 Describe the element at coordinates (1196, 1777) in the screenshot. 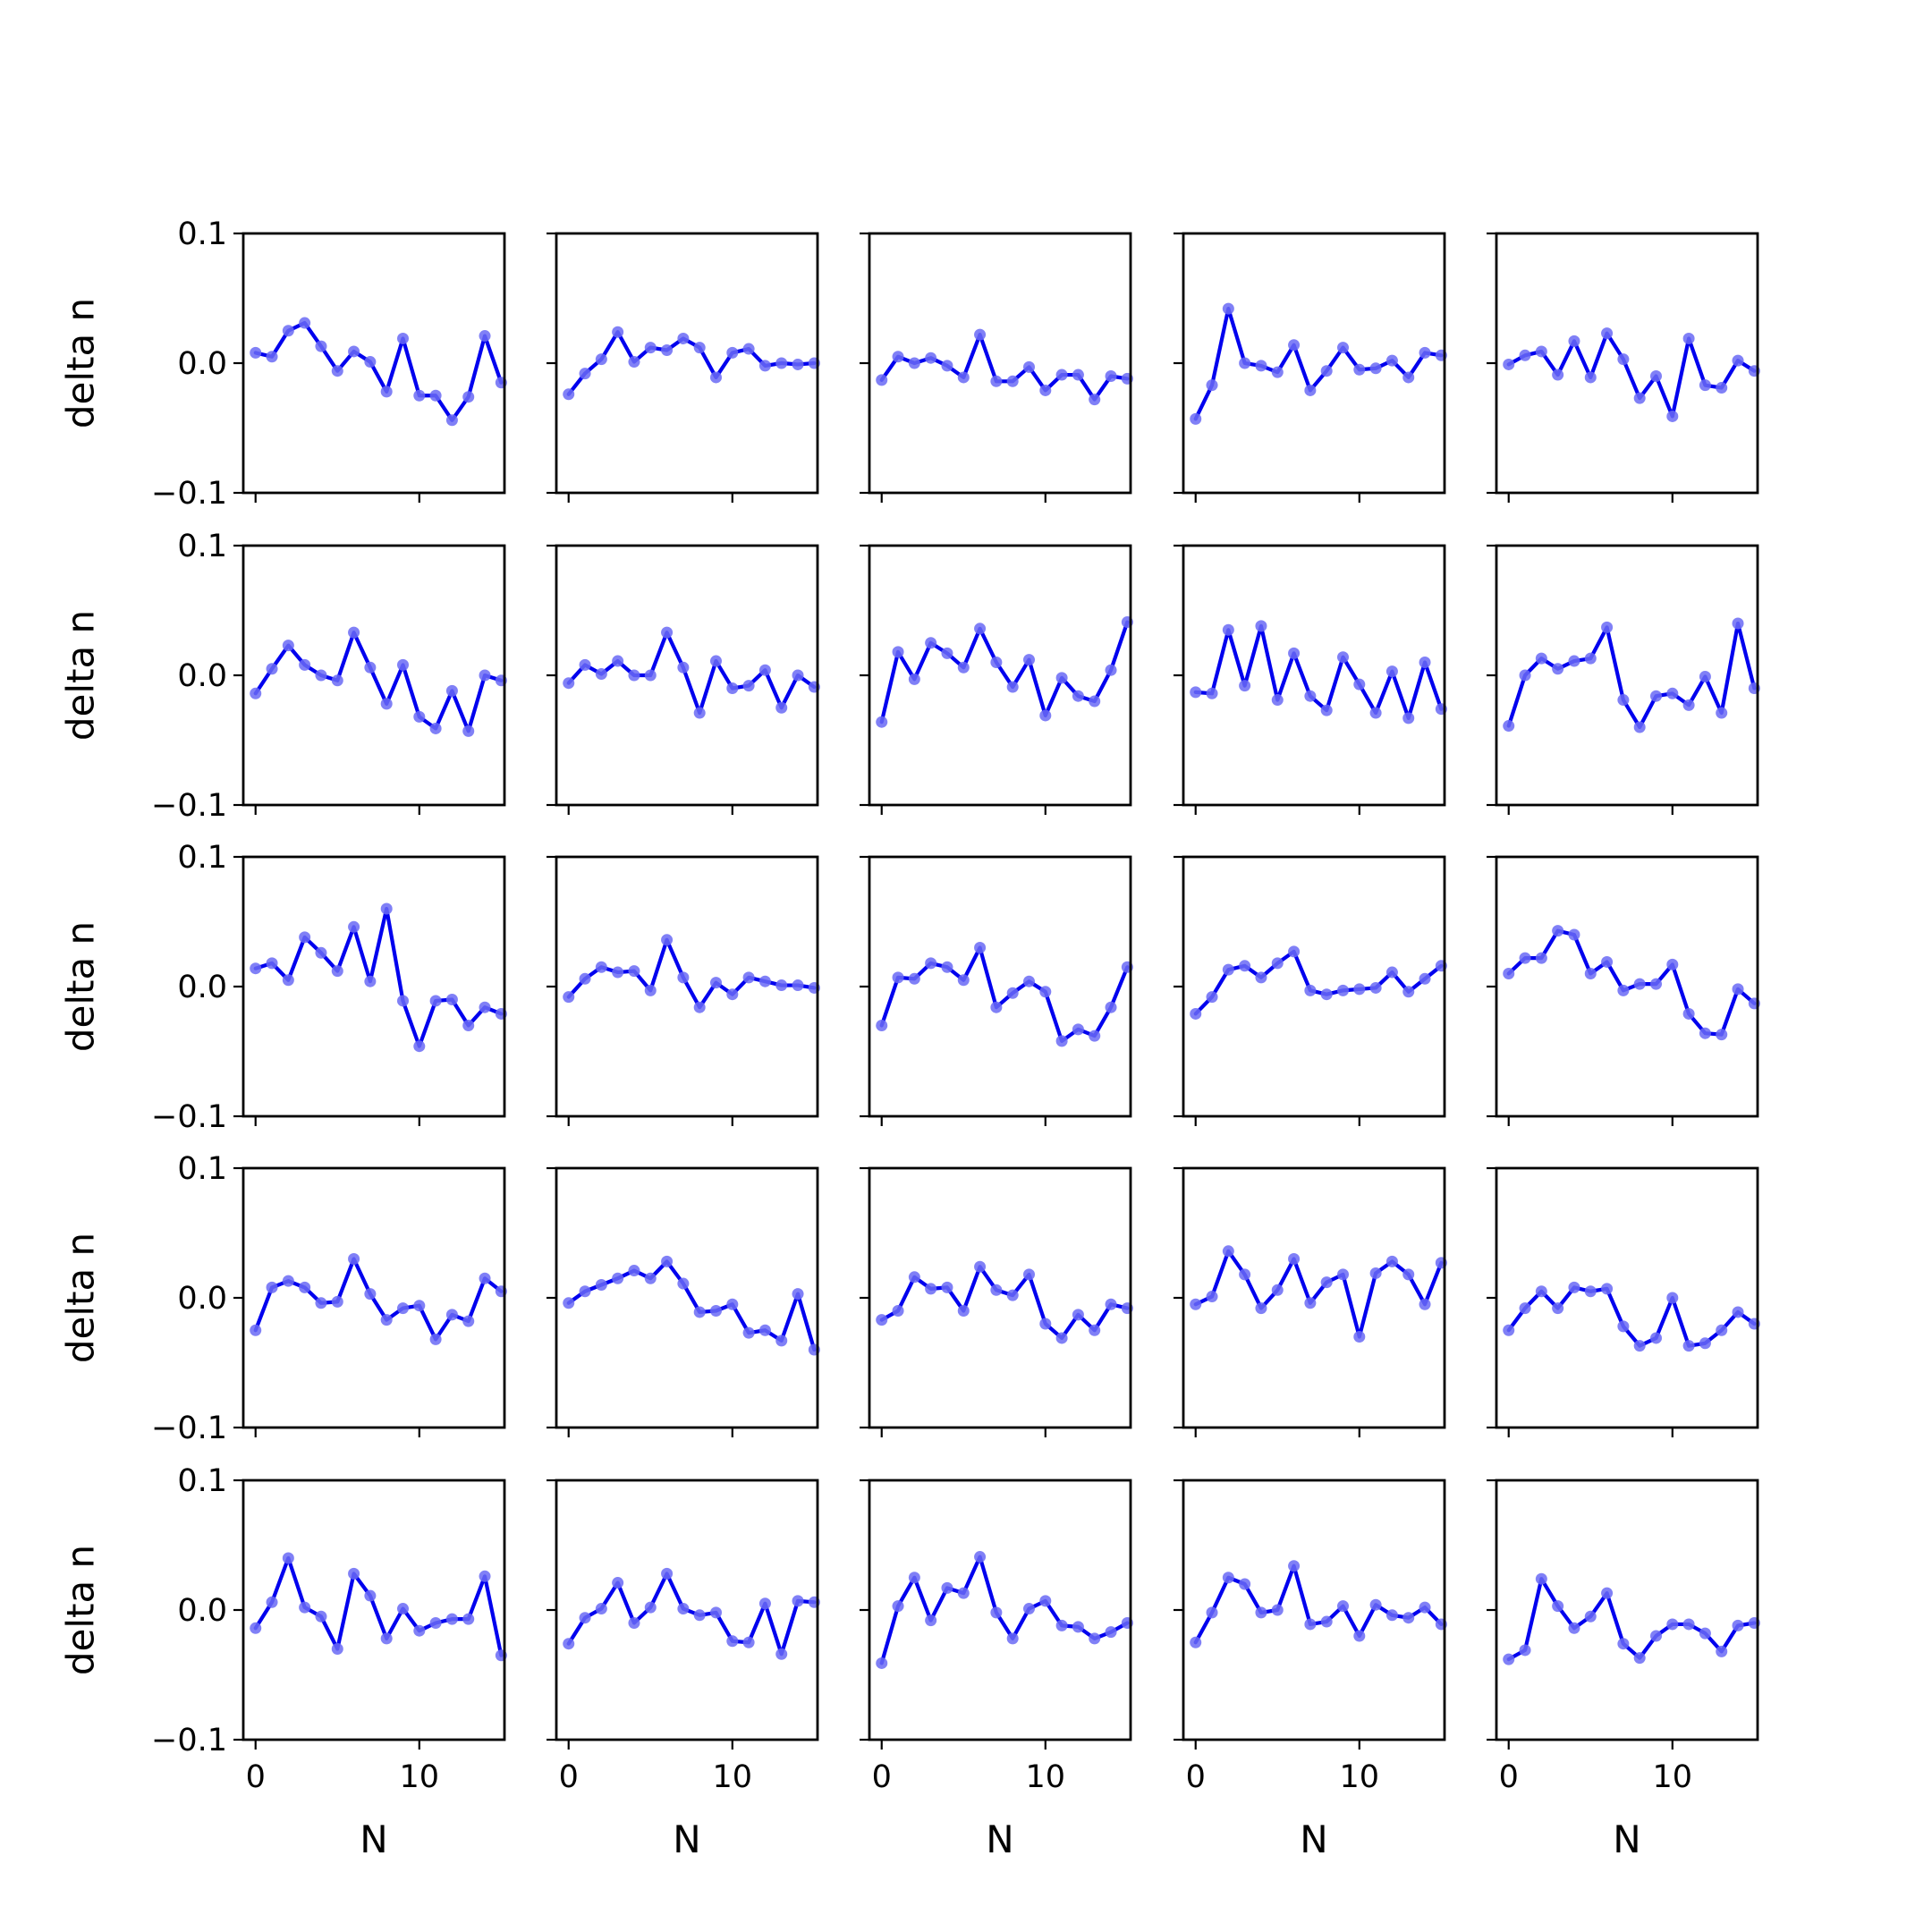

I see `x-tick-label: 0` at that location.